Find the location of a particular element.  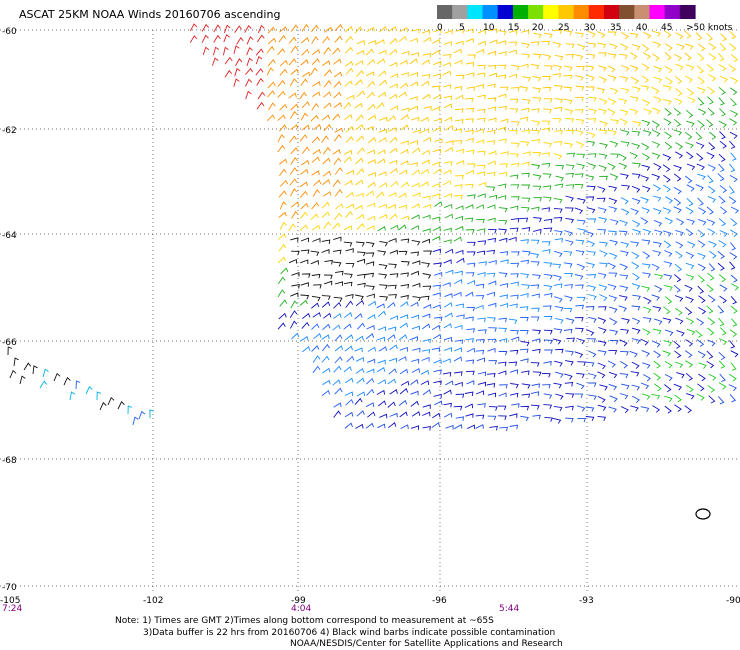

latitude-labels: -60 -62 -64 -66 -68 -70 is located at coordinates (9, 310).